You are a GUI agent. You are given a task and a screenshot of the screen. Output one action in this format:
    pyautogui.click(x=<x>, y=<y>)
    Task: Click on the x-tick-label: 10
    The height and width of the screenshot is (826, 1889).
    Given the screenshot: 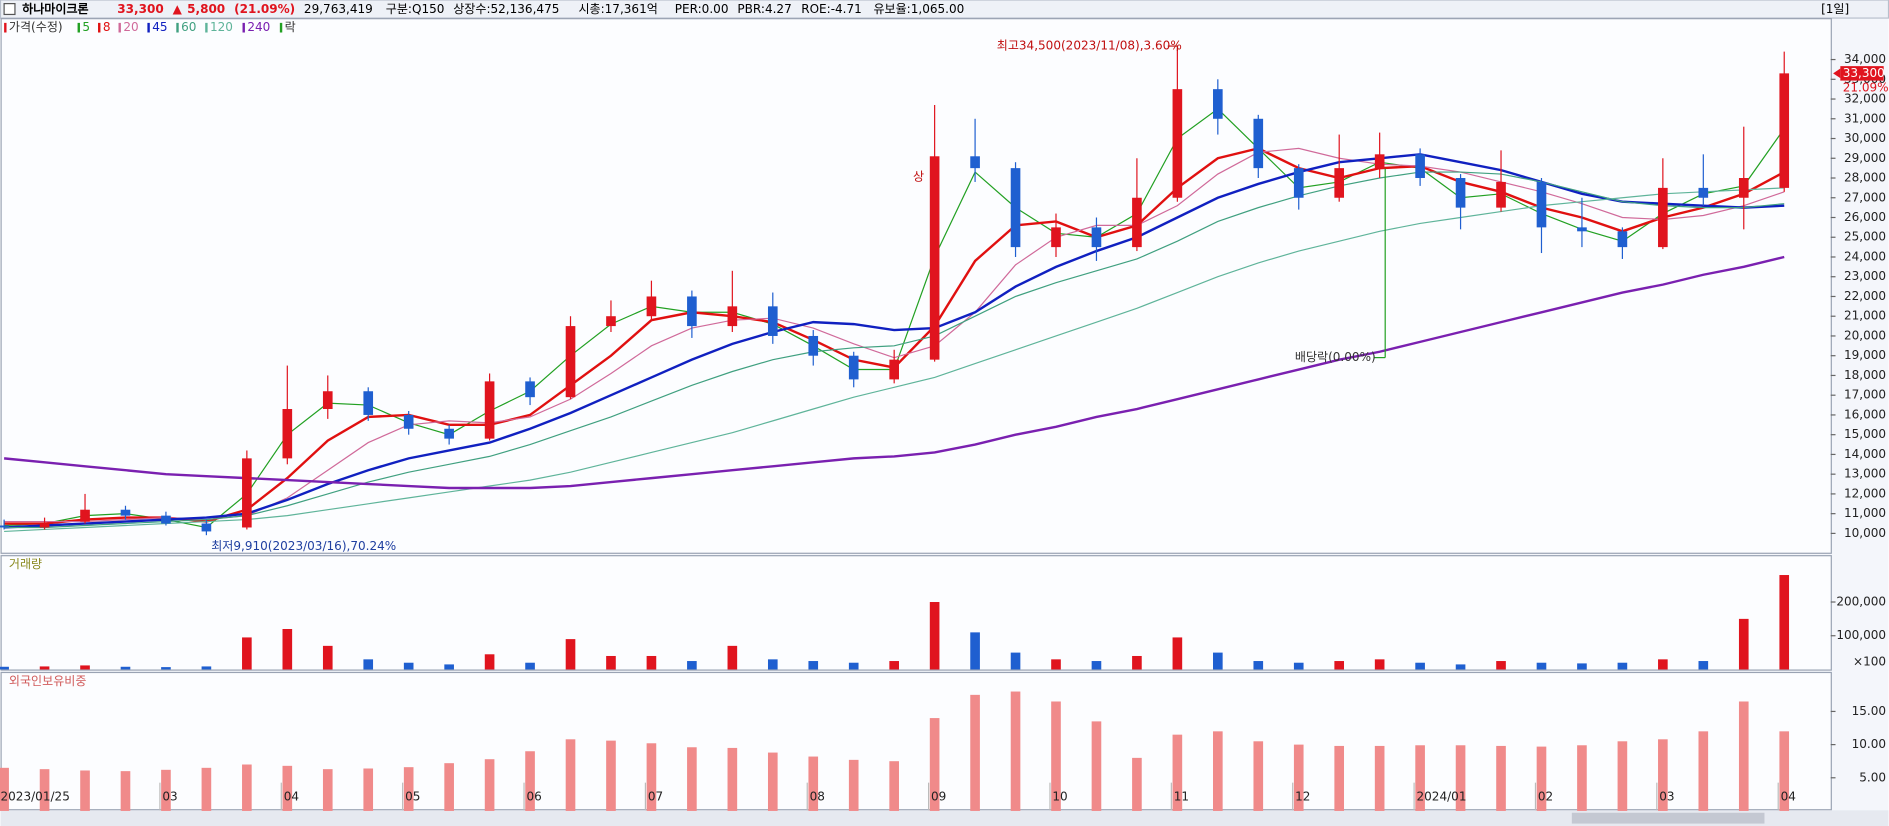 What is the action you would take?
    pyautogui.click(x=1059, y=797)
    